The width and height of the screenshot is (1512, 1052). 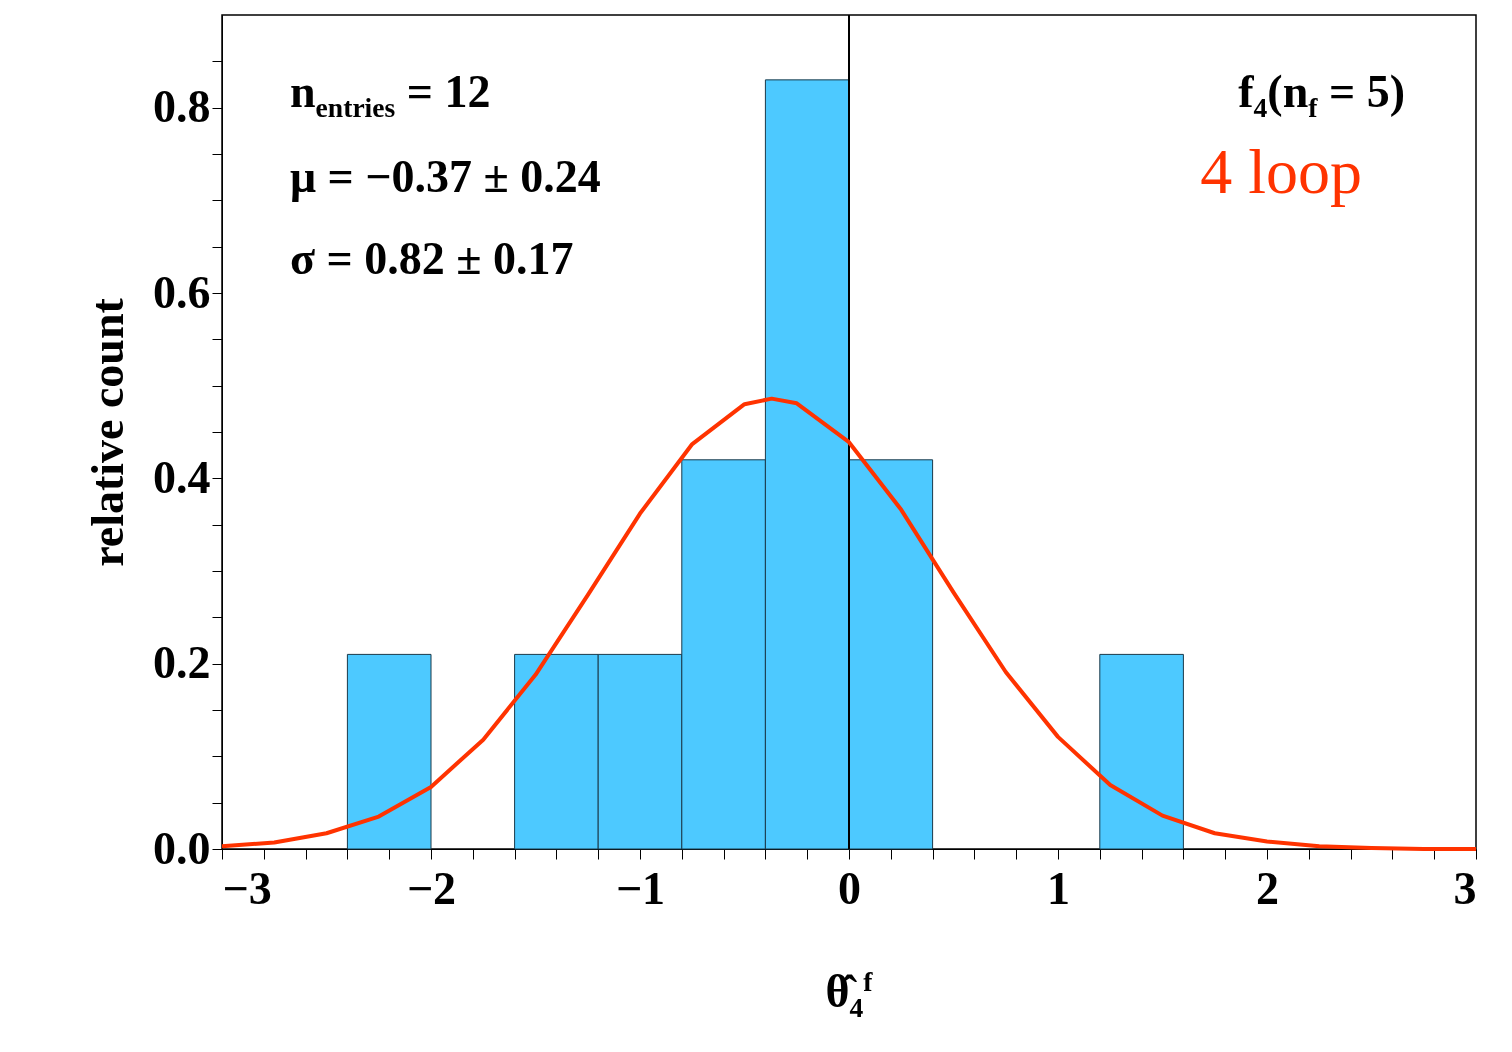 I want to click on x-tick-label: −1, so click(x=640, y=888).